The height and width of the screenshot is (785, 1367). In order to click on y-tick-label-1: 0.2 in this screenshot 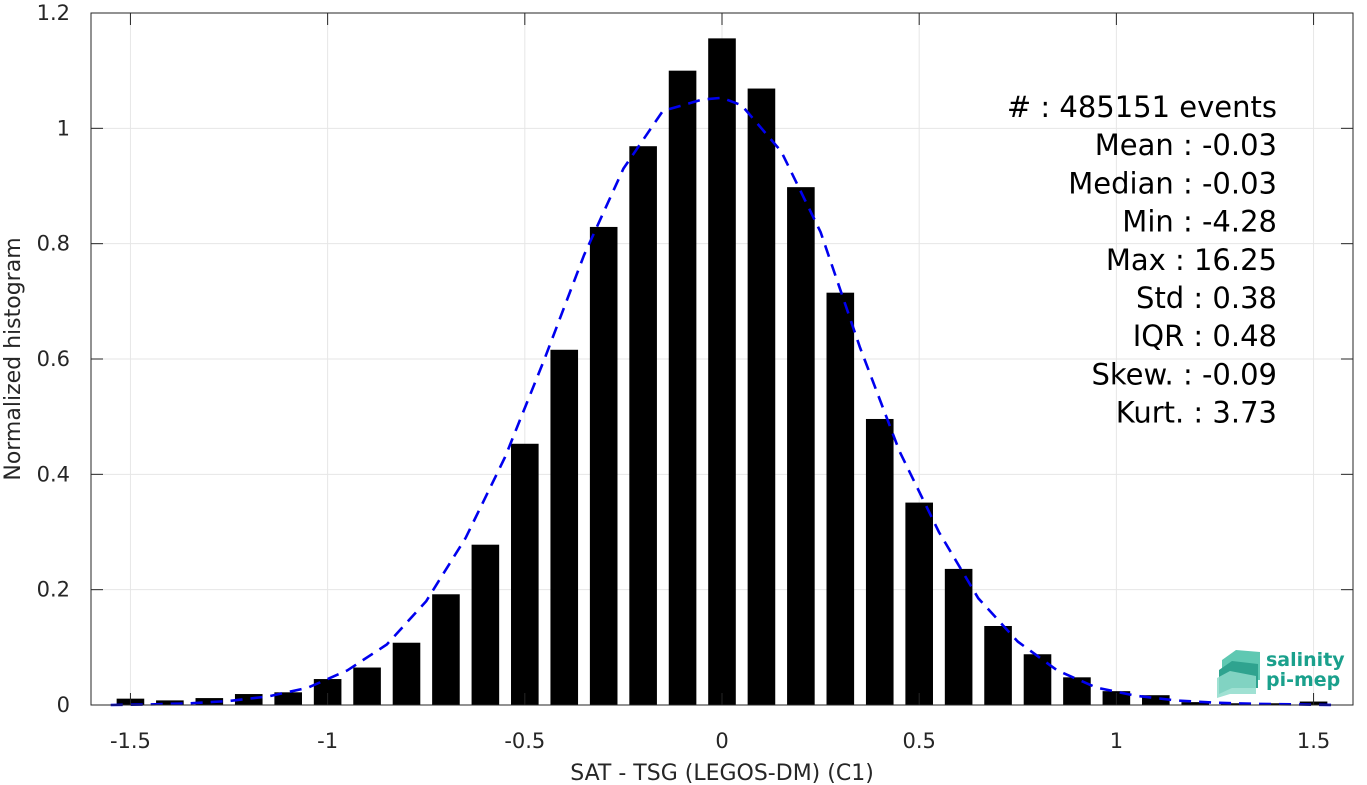, I will do `click(53, 590)`.